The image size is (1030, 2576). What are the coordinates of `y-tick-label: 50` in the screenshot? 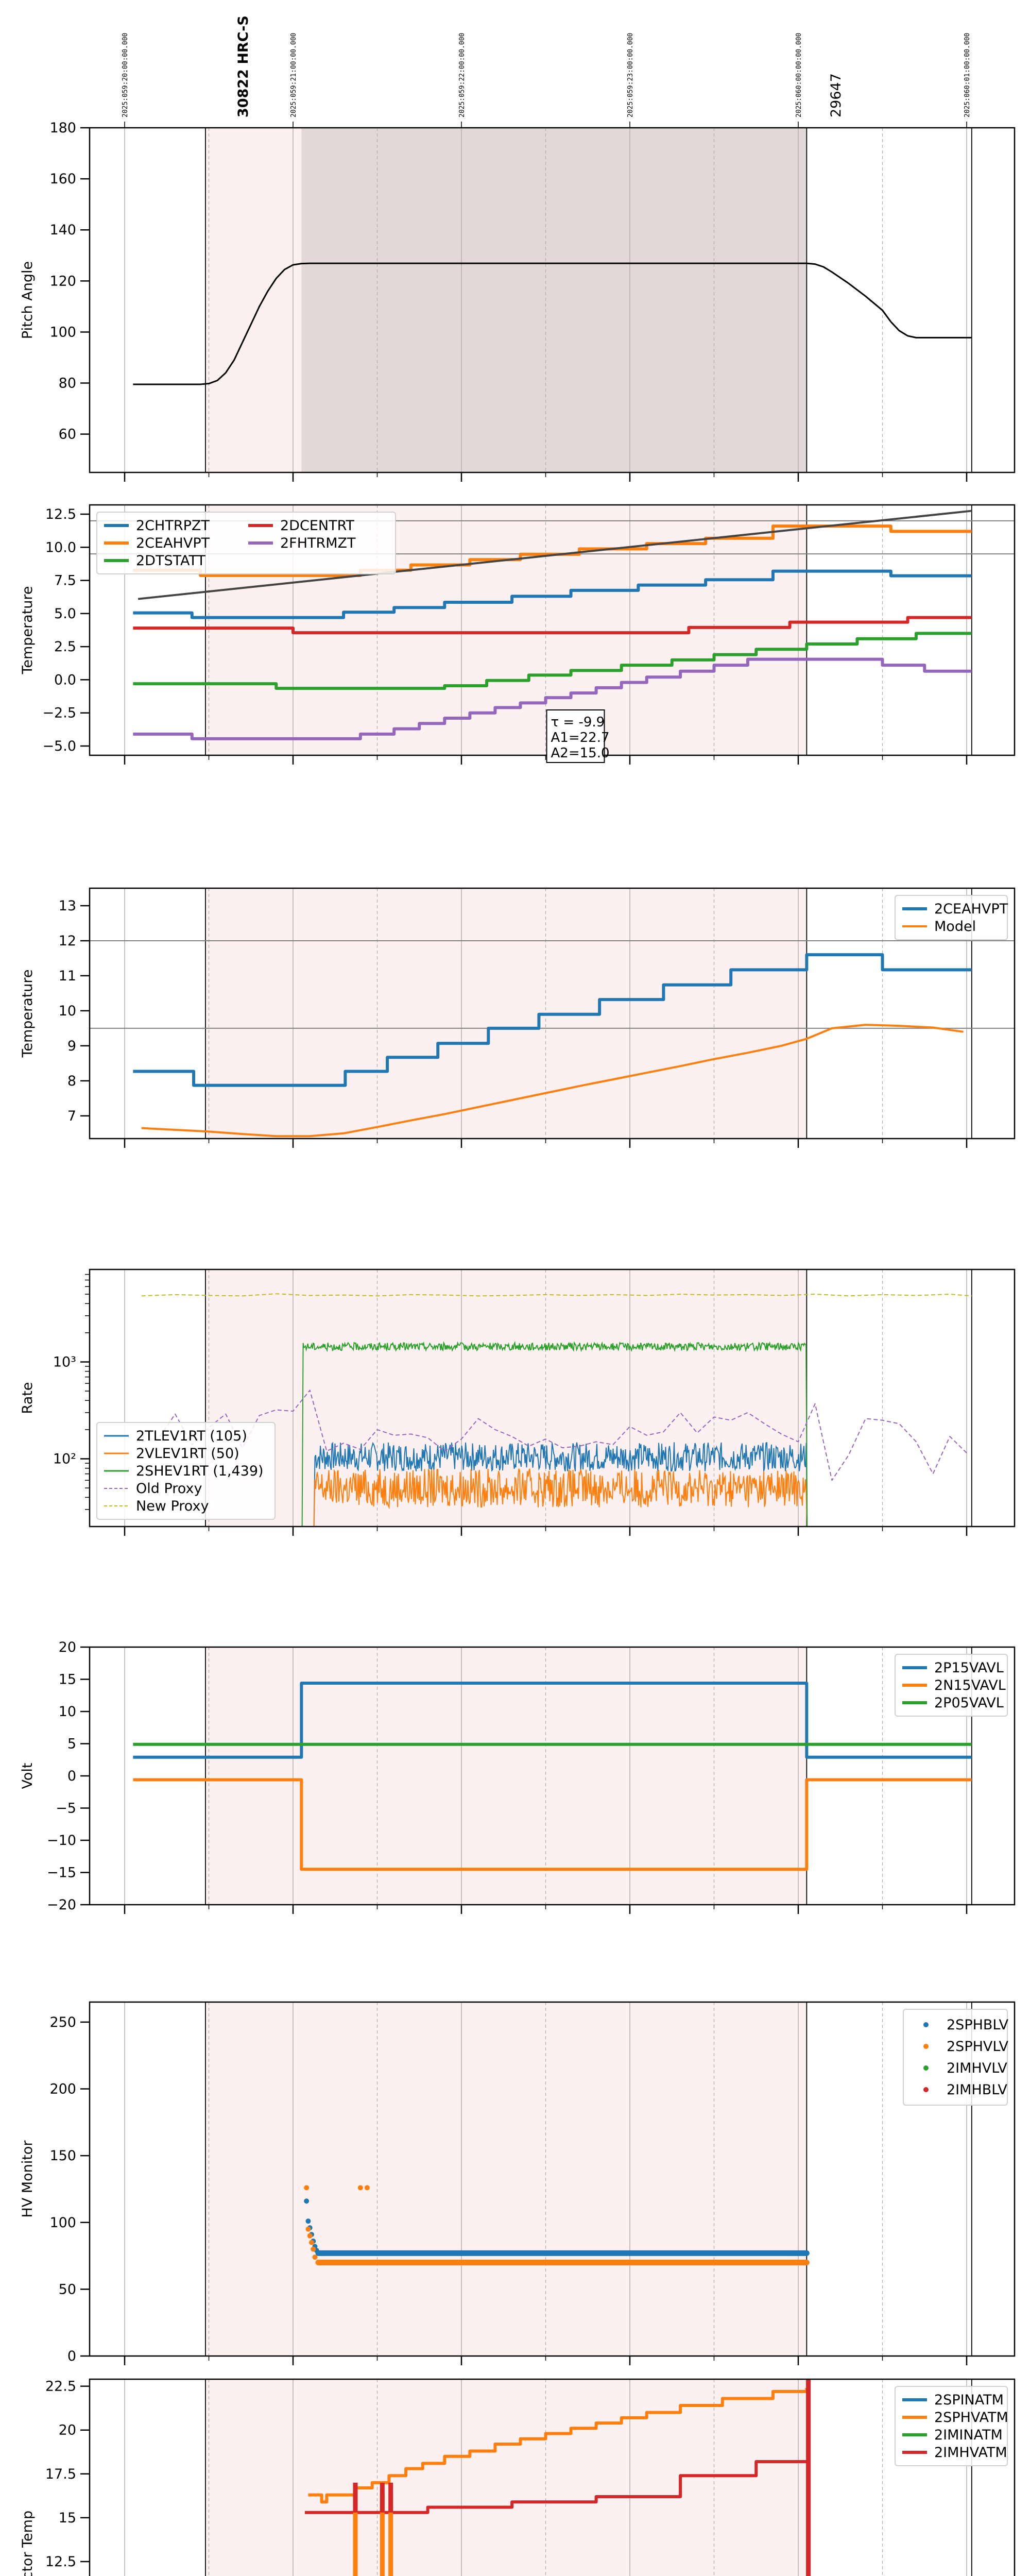 It's located at (68, 2289).